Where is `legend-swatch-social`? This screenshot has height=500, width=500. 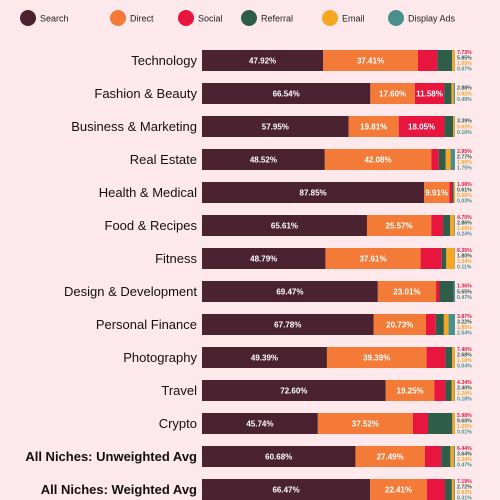 legend-swatch-social is located at coordinates (186, 18).